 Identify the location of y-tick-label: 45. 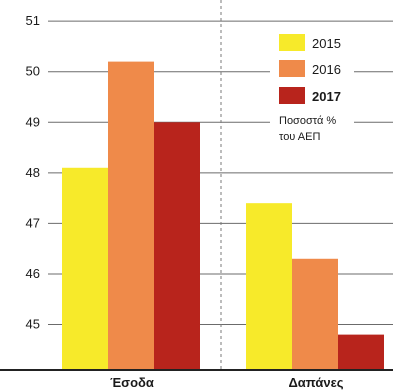
(33, 324).